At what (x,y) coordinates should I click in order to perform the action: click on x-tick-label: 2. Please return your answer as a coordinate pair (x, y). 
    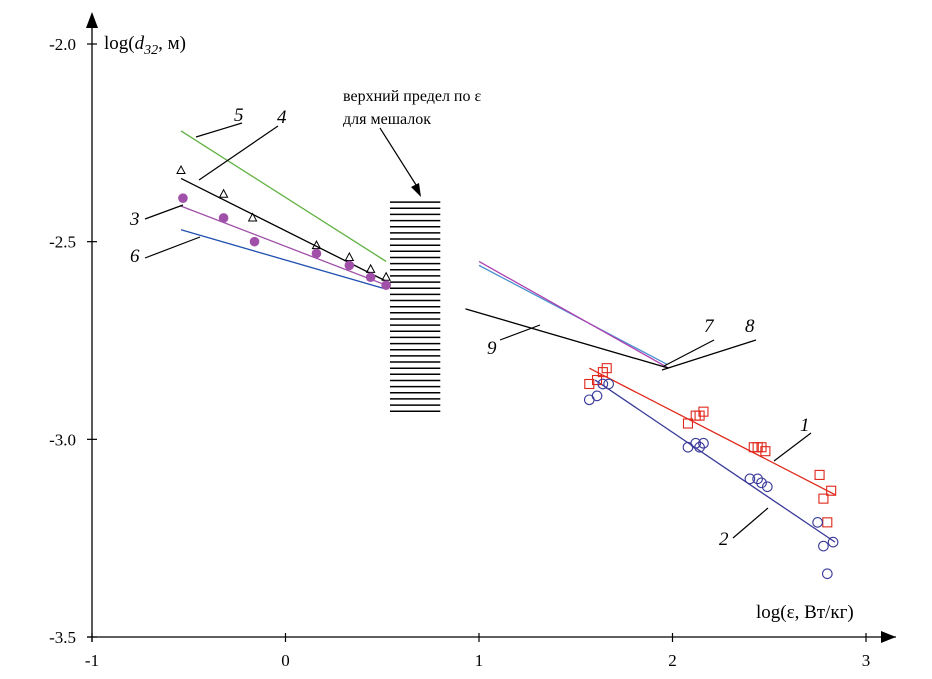
    Looking at the image, I should click on (672, 660).